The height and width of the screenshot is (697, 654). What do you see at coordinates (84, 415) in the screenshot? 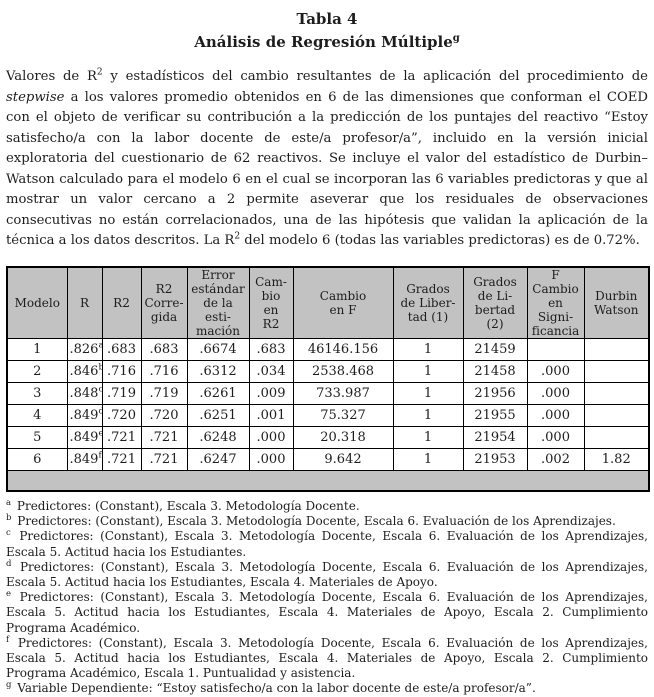
I see `cell-r-row4: .849d` at bounding box center [84, 415].